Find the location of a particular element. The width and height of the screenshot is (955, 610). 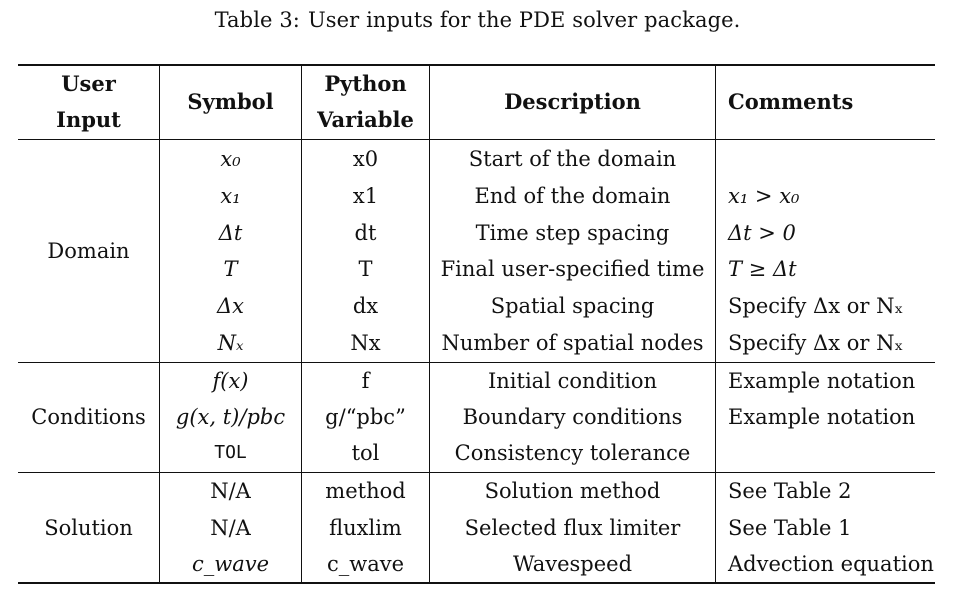

comment-cell: Advection equation is located at coordinates (831, 564).